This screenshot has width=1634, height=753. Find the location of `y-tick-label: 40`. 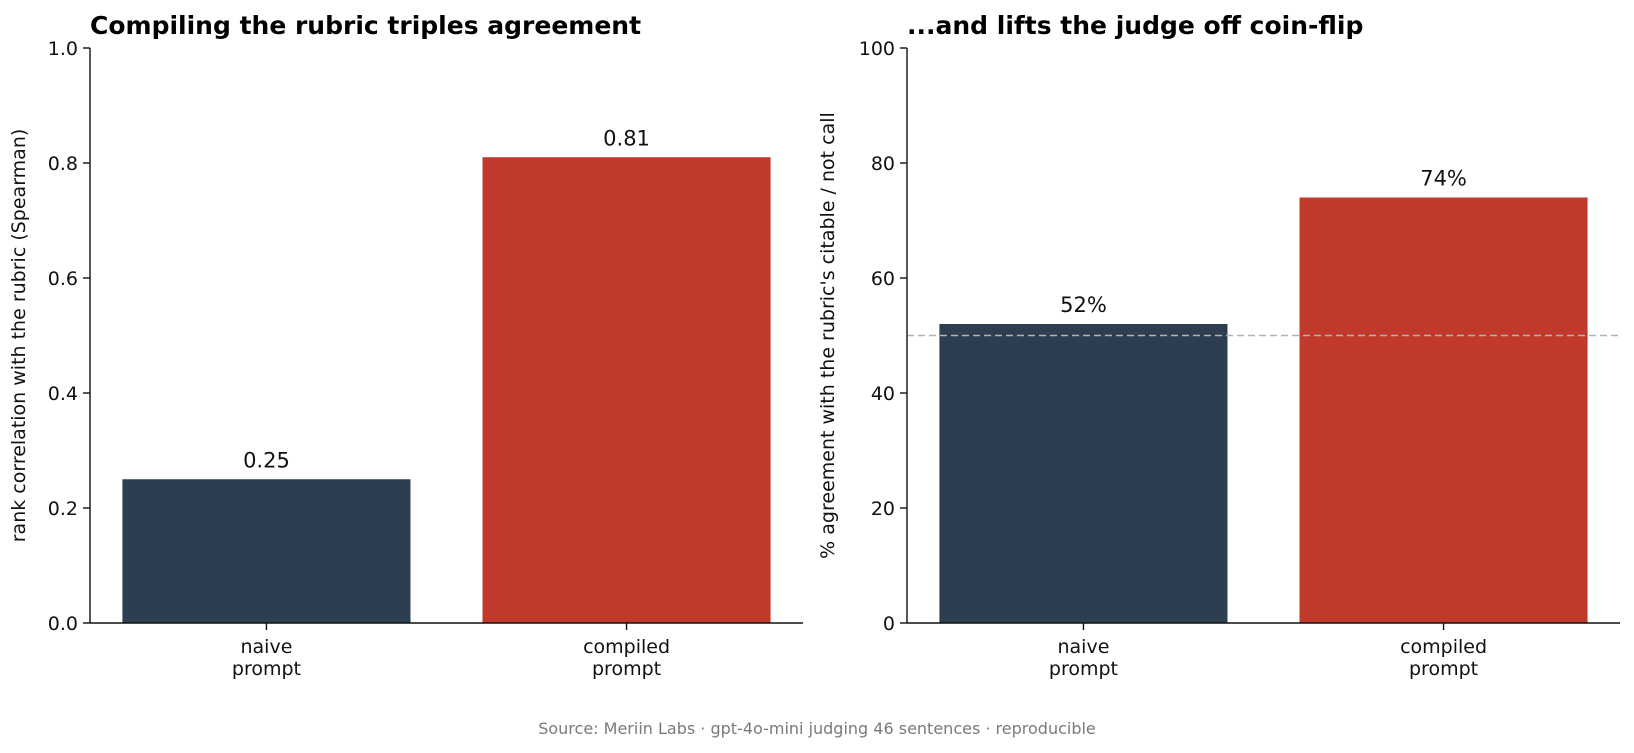

y-tick-label: 40 is located at coordinates (883, 394).